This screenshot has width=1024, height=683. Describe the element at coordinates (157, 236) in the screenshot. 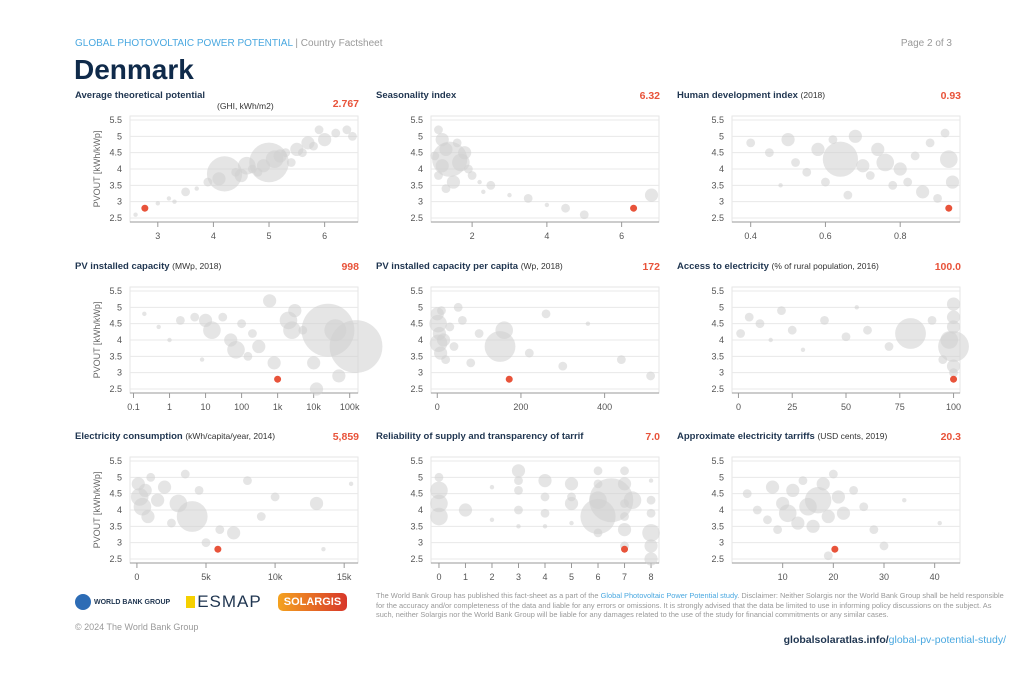

I see `x-tick-label: 3` at that location.